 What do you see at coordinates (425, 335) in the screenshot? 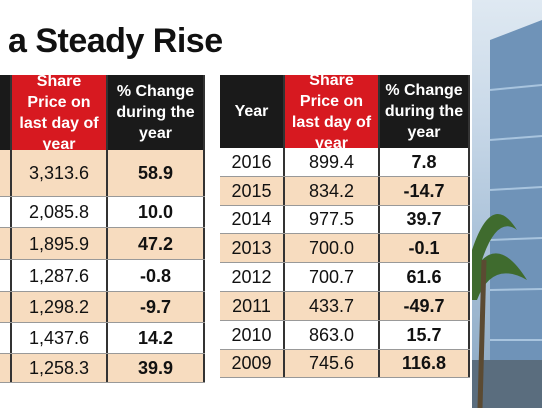
I see `change-cell: 15.7` at bounding box center [425, 335].